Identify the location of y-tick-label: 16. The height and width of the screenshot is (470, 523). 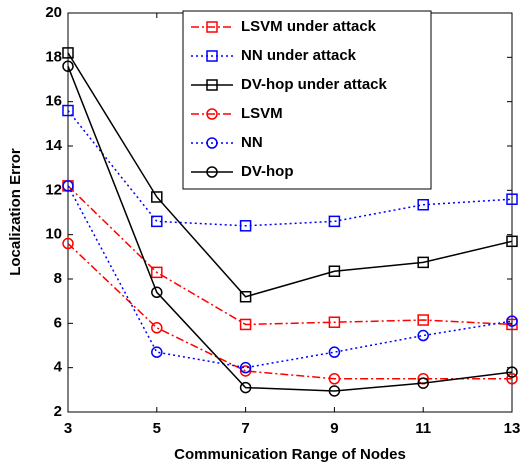
(53, 101).